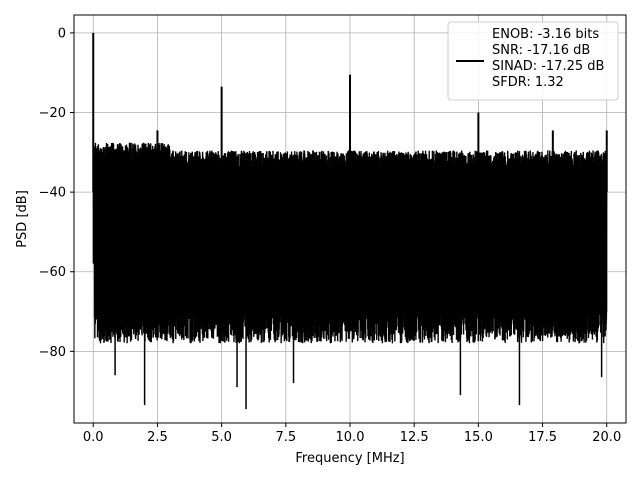 The width and height of the screenshot is (640, 480). What do you see at coordinates (93, 437) in the screenshot?
I see `x-tick-label: 0.0` at bounding box center [93, 437].